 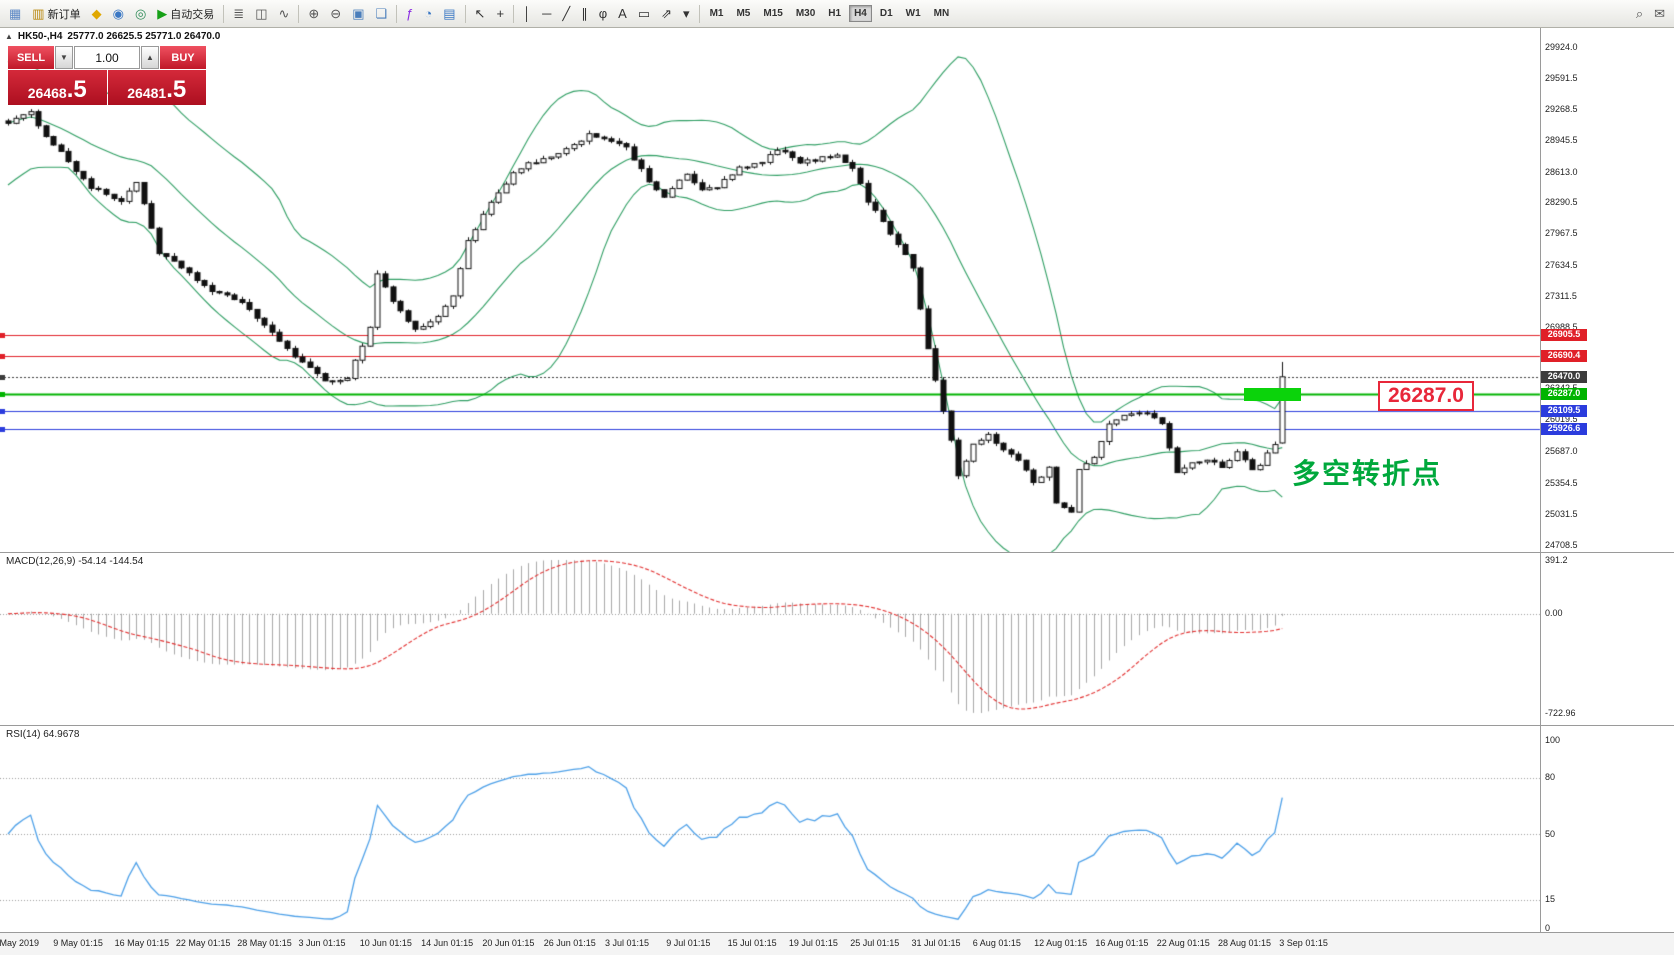 What do you see at coordinates (183, 57) in the screenshot?
I see `buy-button: BUY` at bounding box center [183, 57].